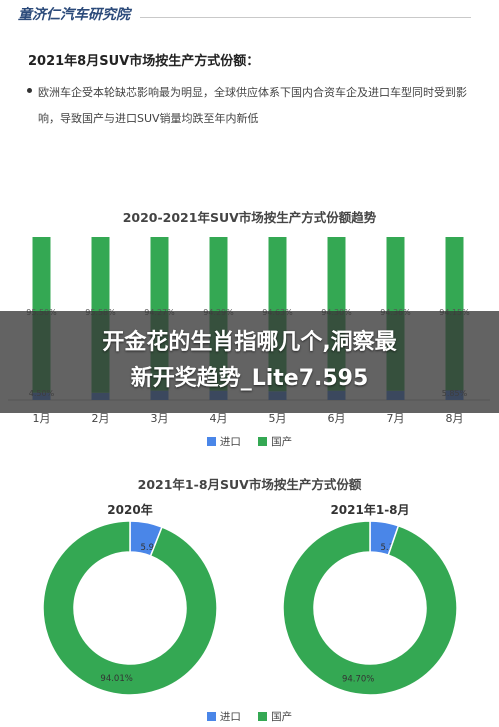  What do you see at coordinates (211, 716) in the screenshot?
I see `donut-legend-swatch-import` at bounding box center [211, 716].